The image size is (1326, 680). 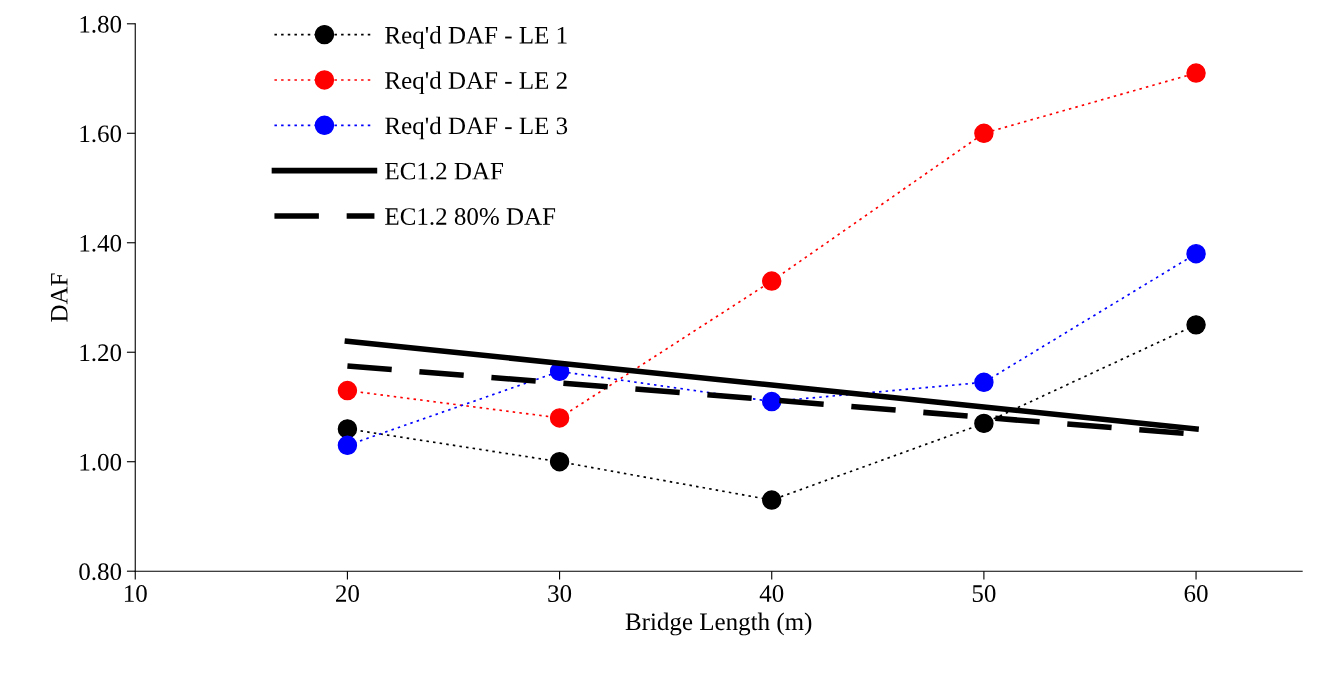 I want to click on y-tick-label: 0.80, so click(x=100, y=572).